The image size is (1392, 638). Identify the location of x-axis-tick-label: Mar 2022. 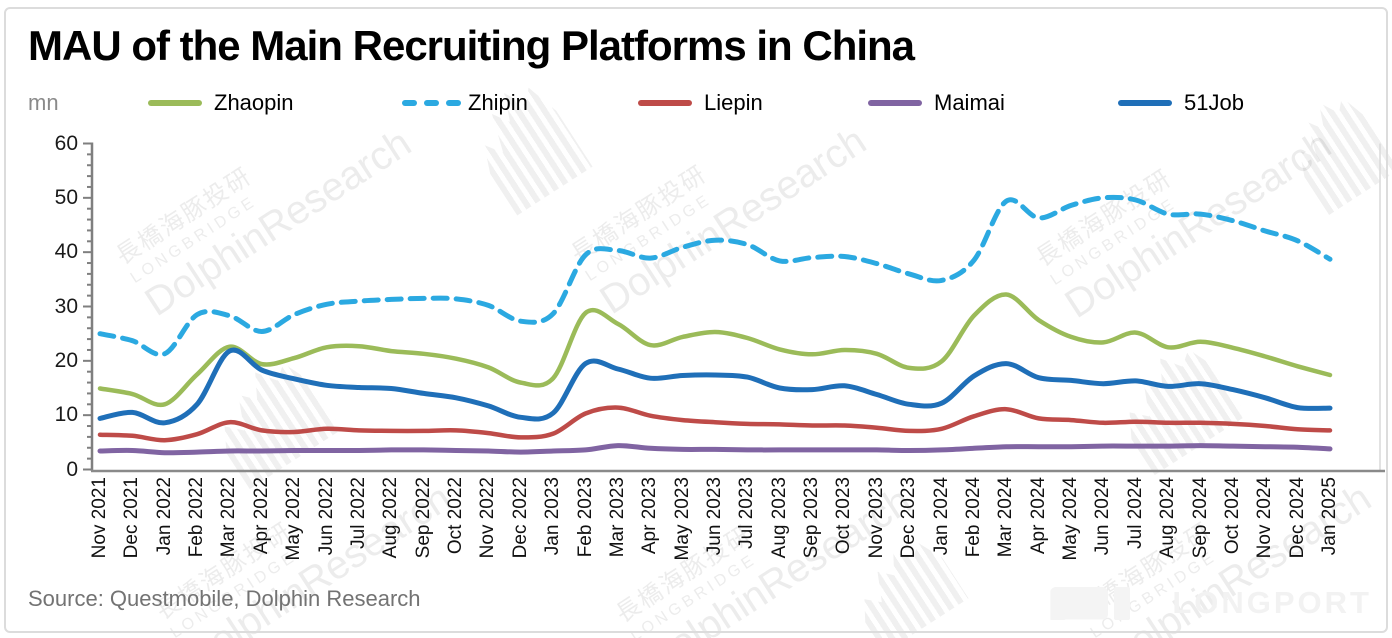
(229, 517).